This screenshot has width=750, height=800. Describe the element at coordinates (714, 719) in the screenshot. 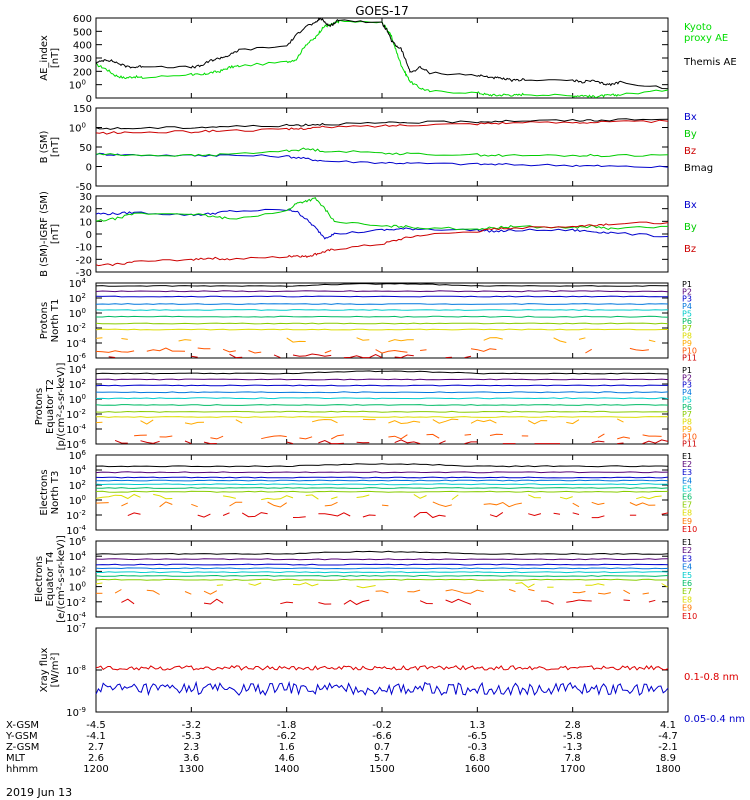

I see `channel-label: 0.05-0.4 nm` at that location.